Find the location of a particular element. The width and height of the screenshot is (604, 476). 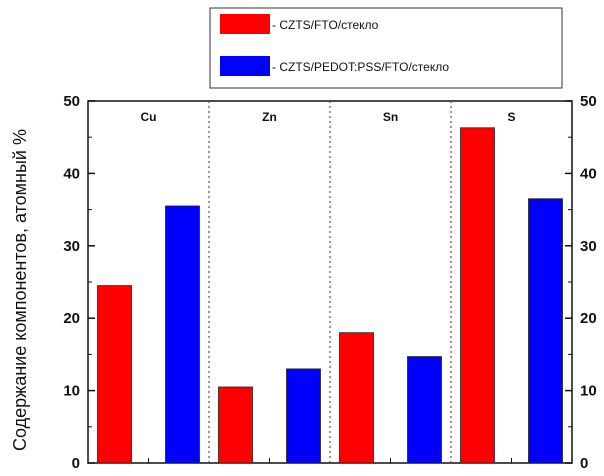

category-label-s: S is located at coordinates (511, 117).